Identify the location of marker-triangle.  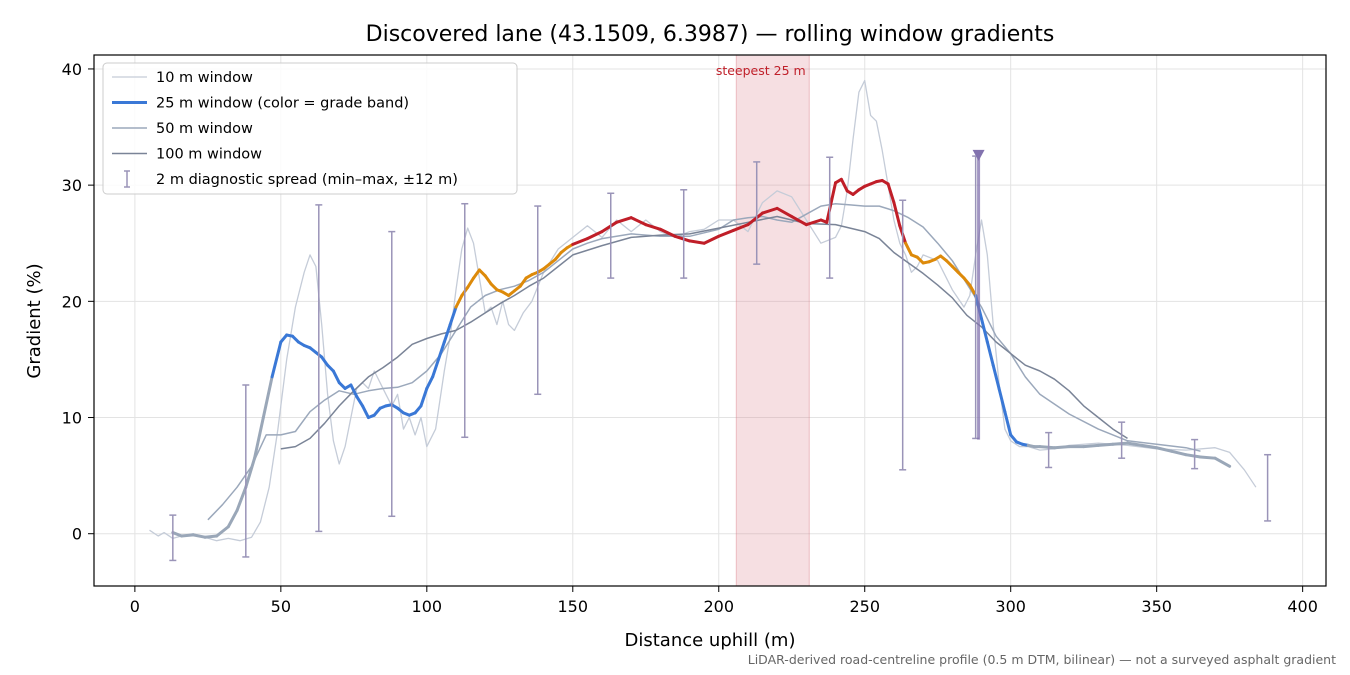
(978, 155).